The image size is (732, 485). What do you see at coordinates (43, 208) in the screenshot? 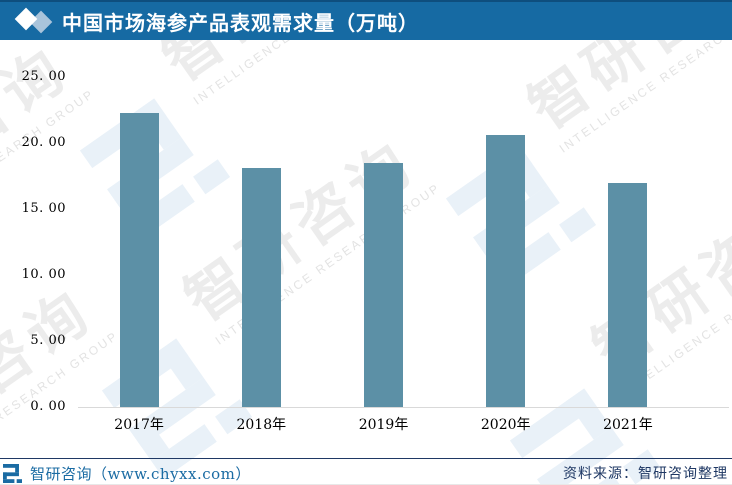
I see `y-tick-label: 15. 00` at bounding box center [43, 208].